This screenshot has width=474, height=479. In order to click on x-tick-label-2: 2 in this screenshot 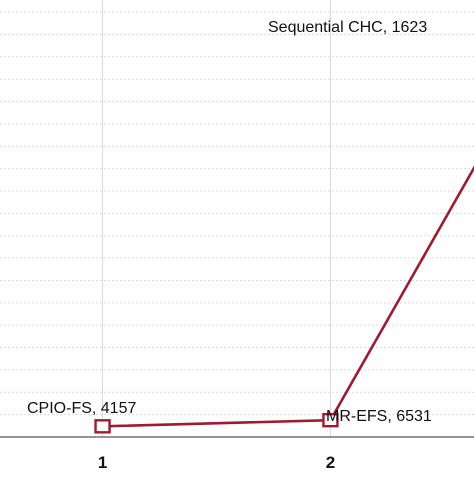, I will do `click(330, 462)`.